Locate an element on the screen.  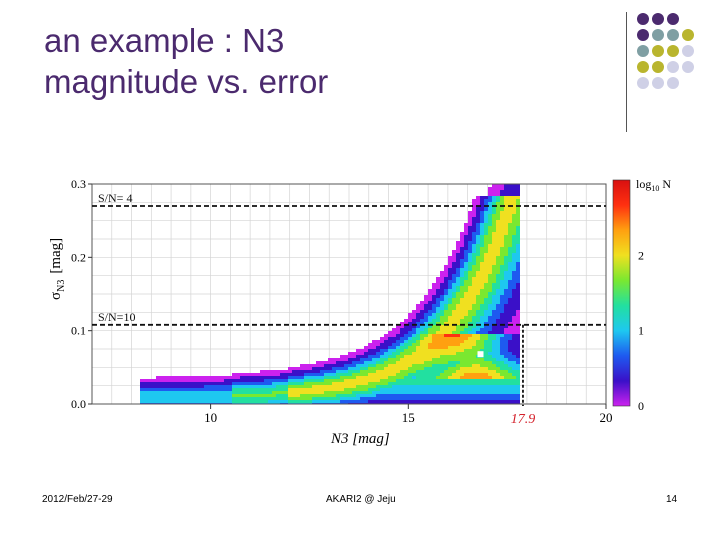
heatmap-core is located at coordinates (480, 354).